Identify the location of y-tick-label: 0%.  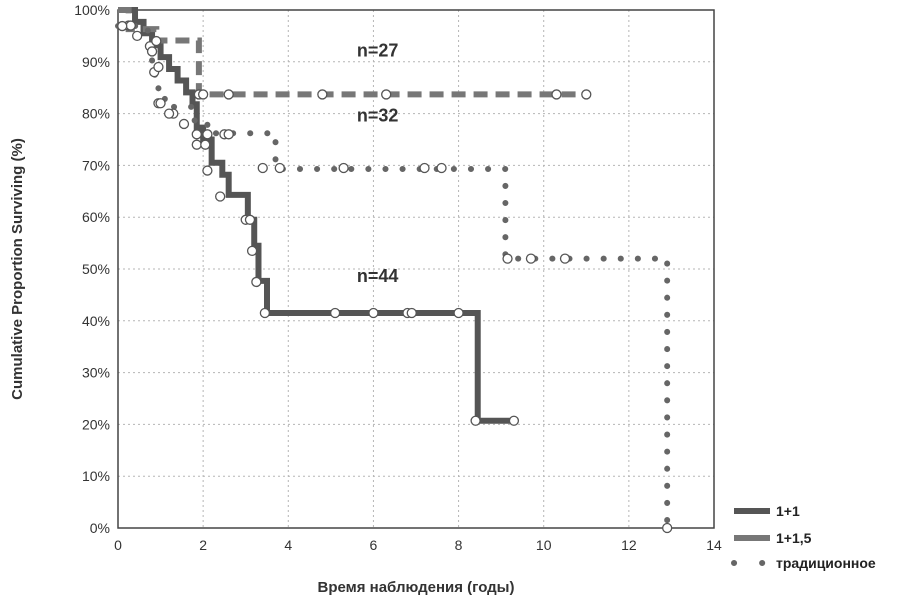
(100, 528).